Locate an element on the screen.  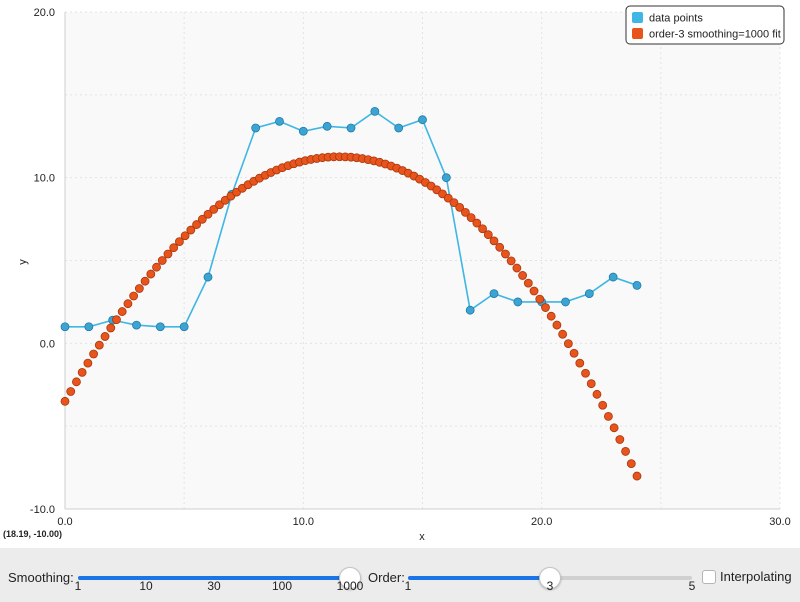
x-tick-label: 0.0 is located at coordinates (64, 522).